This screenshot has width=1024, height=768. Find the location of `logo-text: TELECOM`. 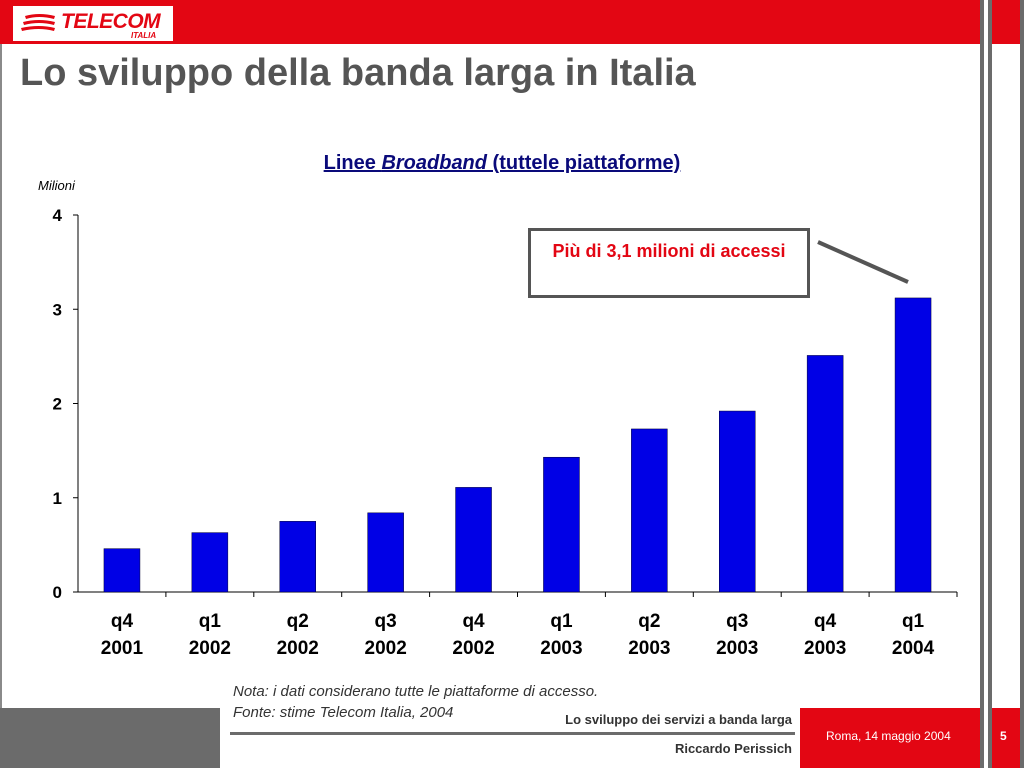

logo-text: TELECOM is located at coordinates (111, 21).